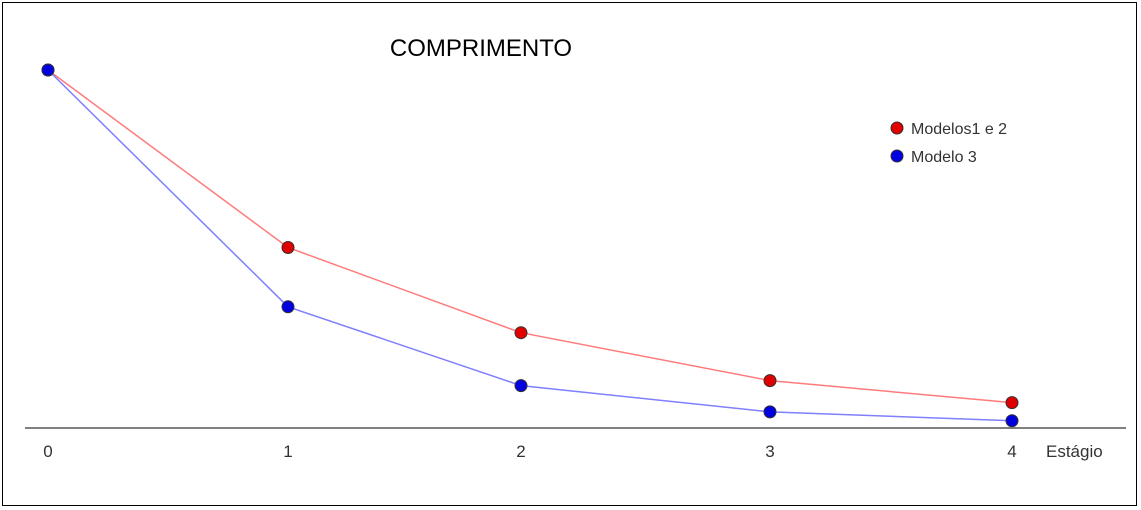 The height and width of the screenshot is (510, 1141). What do you see at coordinates (529, 451) in the screenshot?
I see `tick-layer: 0 1 2 3 4` at bounding box center [529, 451].